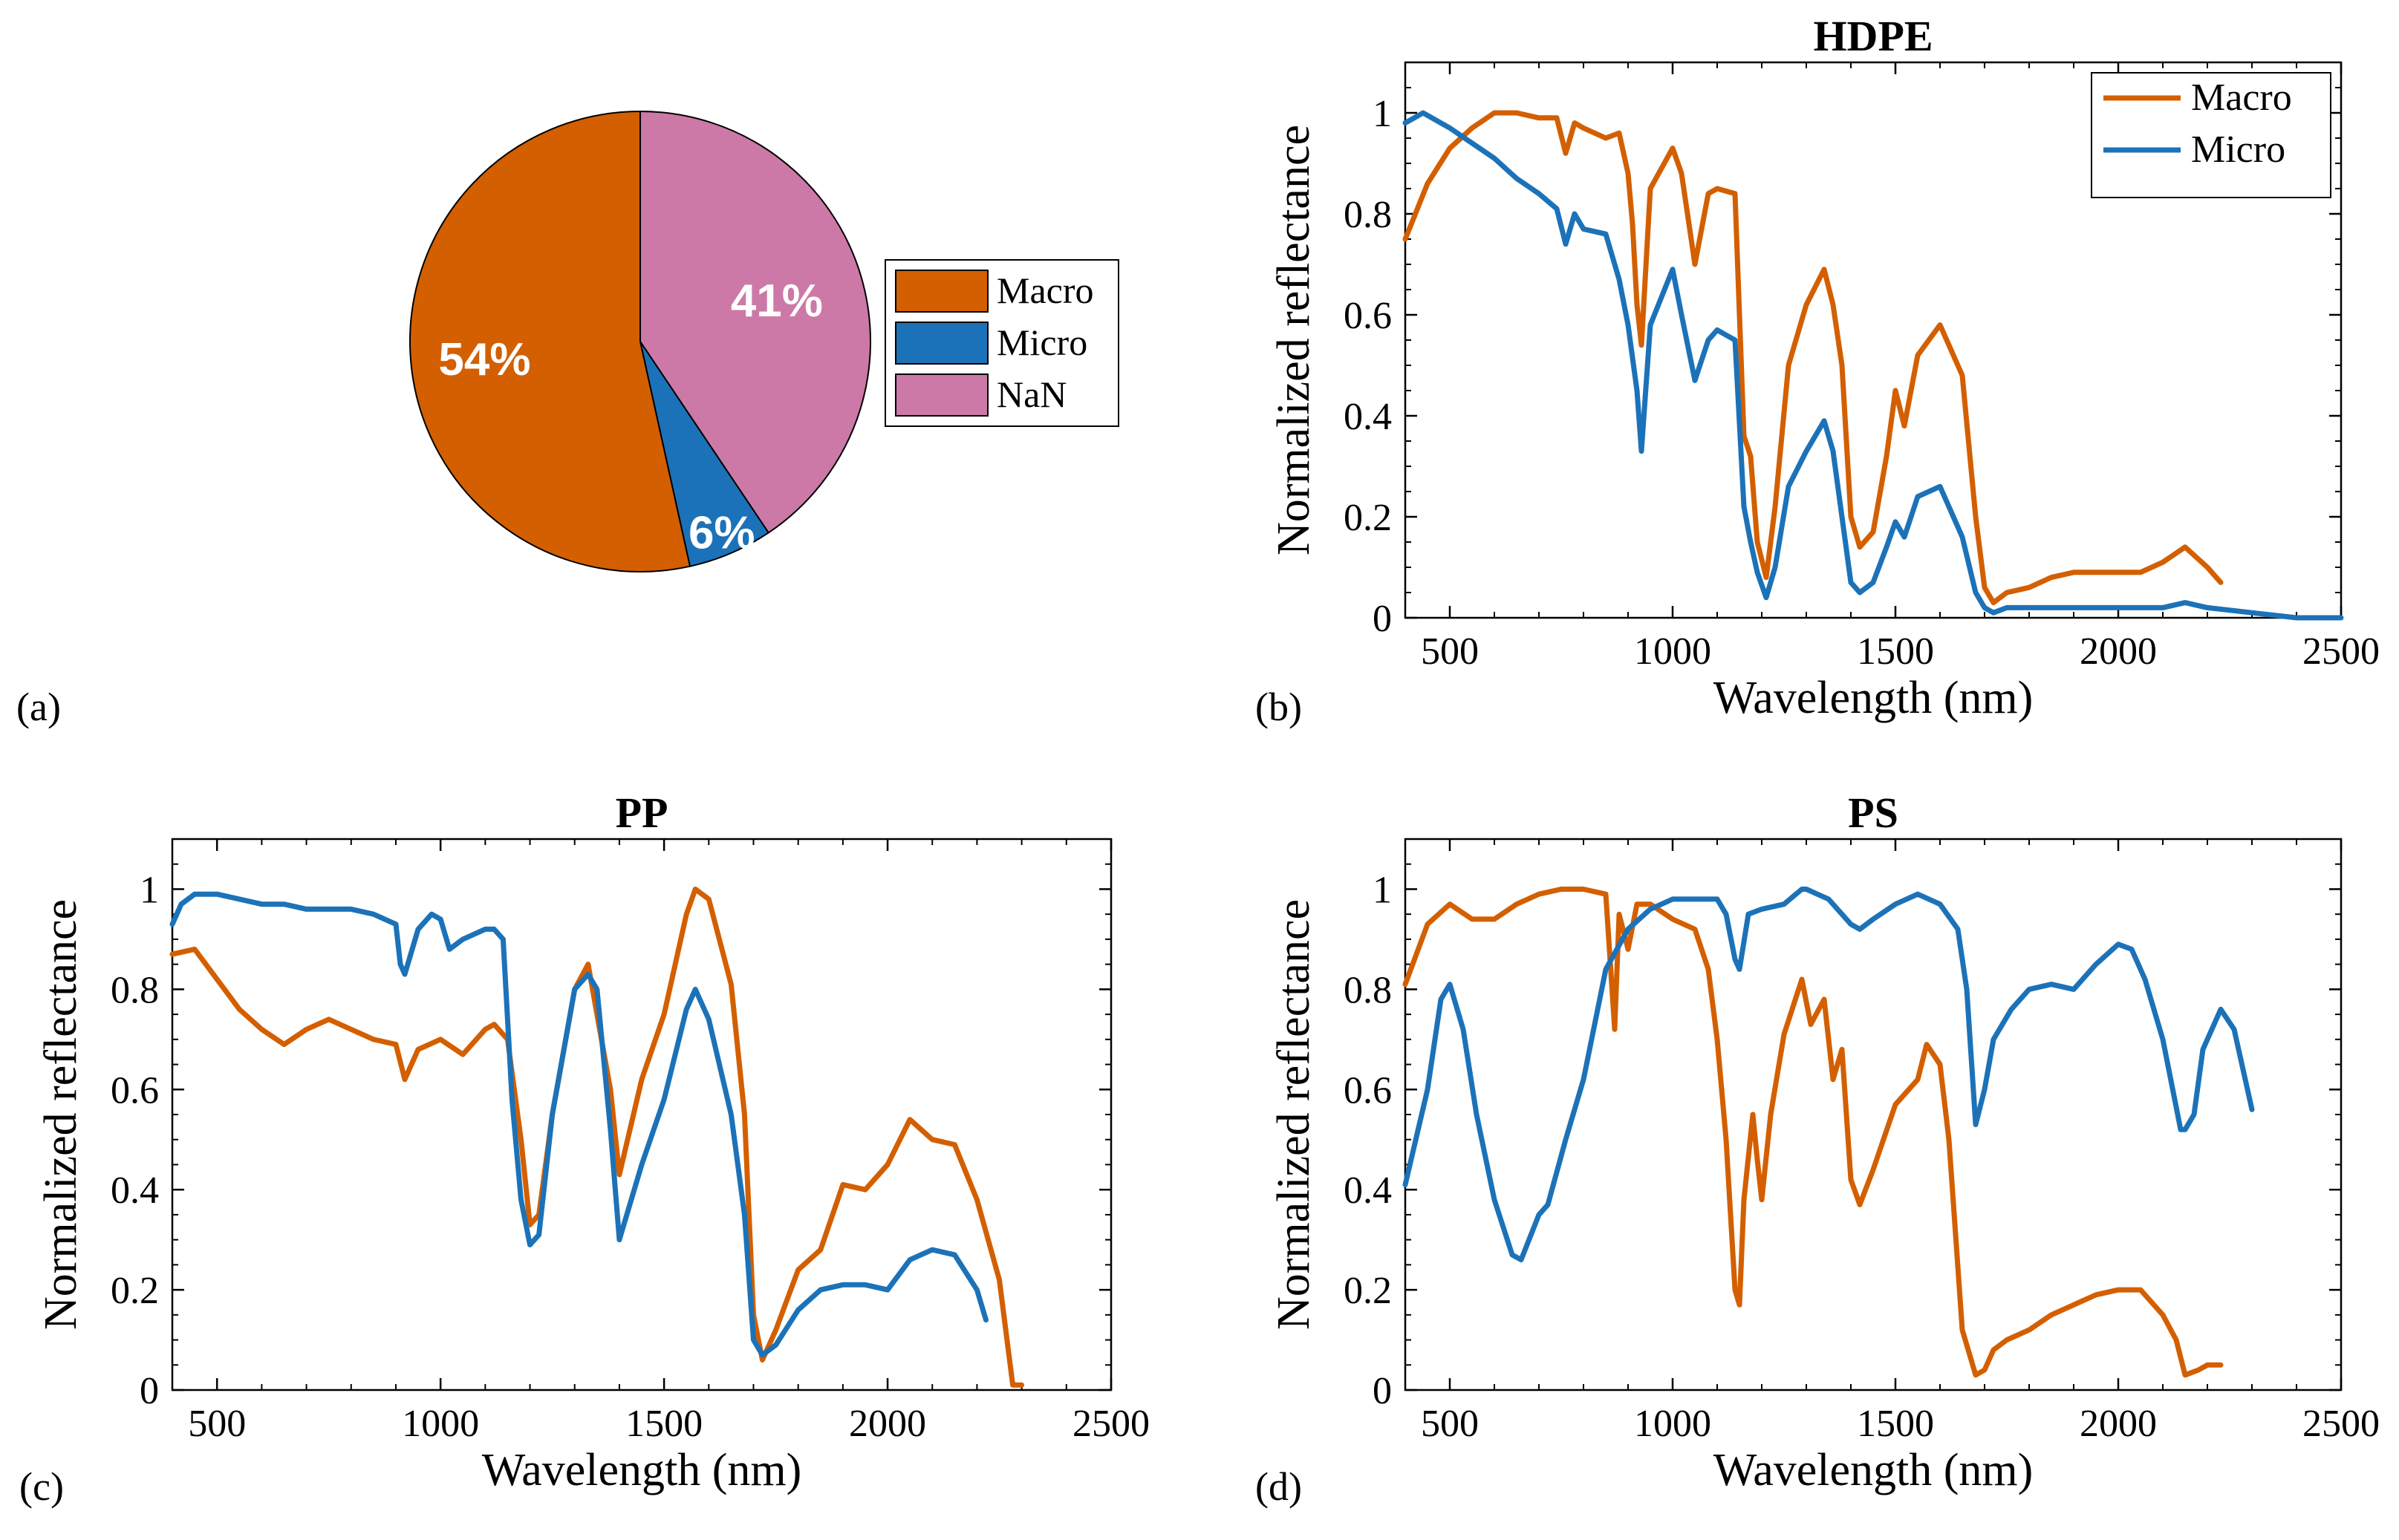 Image resolution: width=2399 pixels, height=1540 pixels. Describe the element at coordinates (777, 301) in the screenshot. I see `pie-slice-label-nan: 41%` at that location.